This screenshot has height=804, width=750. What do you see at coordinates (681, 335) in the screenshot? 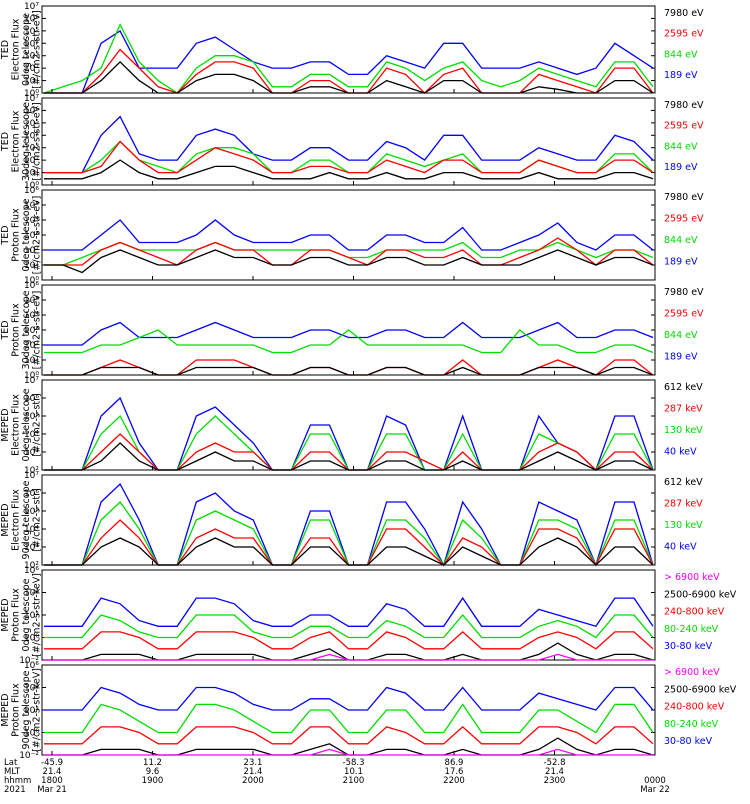
I see `legend-label: 844 eV` at bounding box center [681, 335].